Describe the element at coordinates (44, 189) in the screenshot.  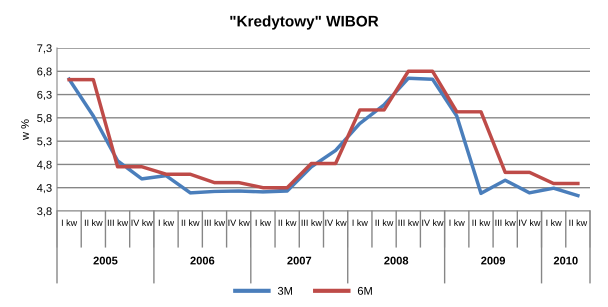
I see `y-tick-label: 4,3` at that location.